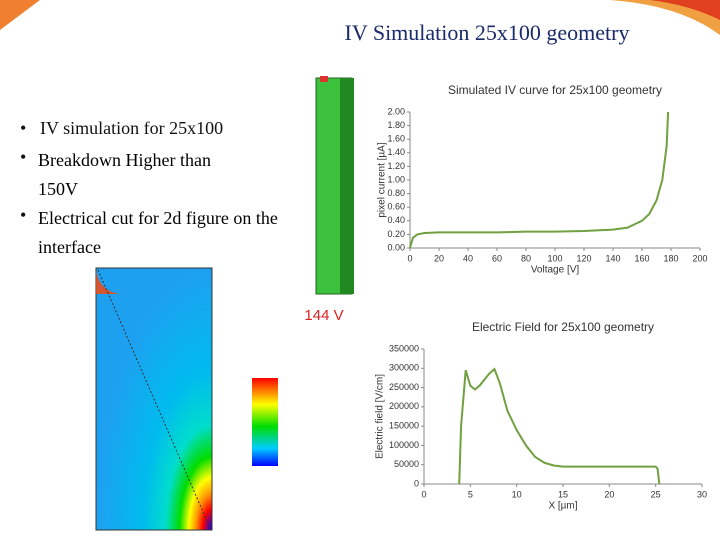 The height and width of the screenshot is (545, 720). I want to click on sim-3d-mark, so click(324, 79).